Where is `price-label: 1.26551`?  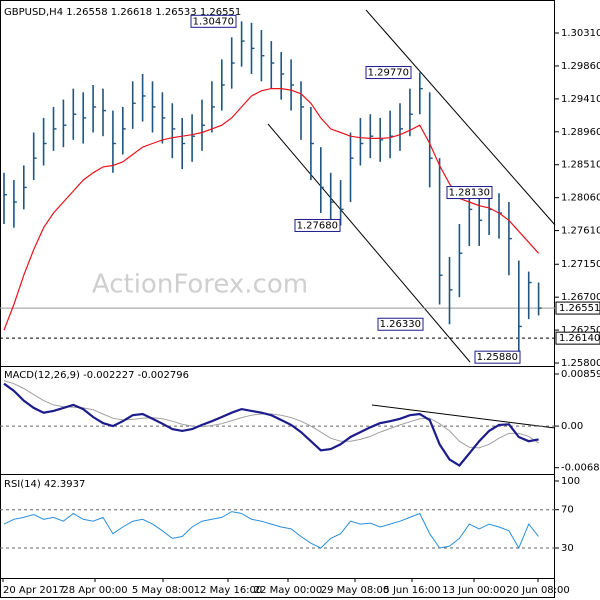 price-label: 1.26551 is located at coordinates (579, 308).